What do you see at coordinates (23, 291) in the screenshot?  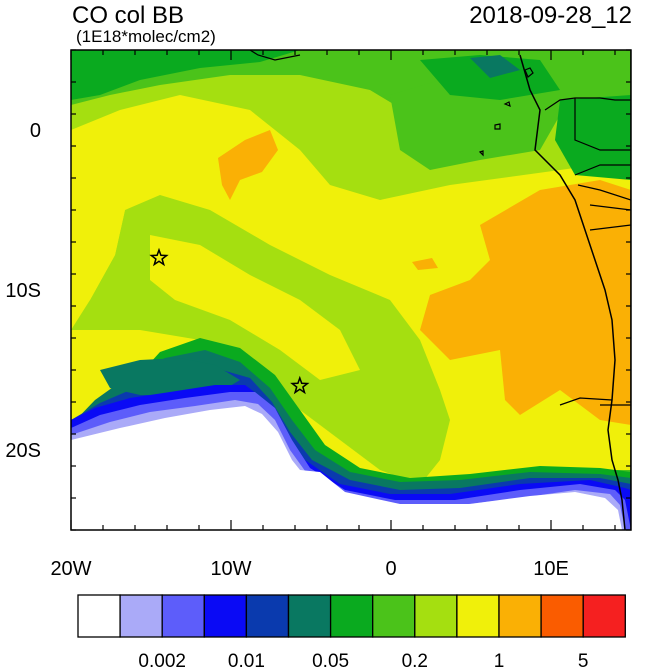 I see `y-tick-label: 10S` at bounding box center [23, 291].